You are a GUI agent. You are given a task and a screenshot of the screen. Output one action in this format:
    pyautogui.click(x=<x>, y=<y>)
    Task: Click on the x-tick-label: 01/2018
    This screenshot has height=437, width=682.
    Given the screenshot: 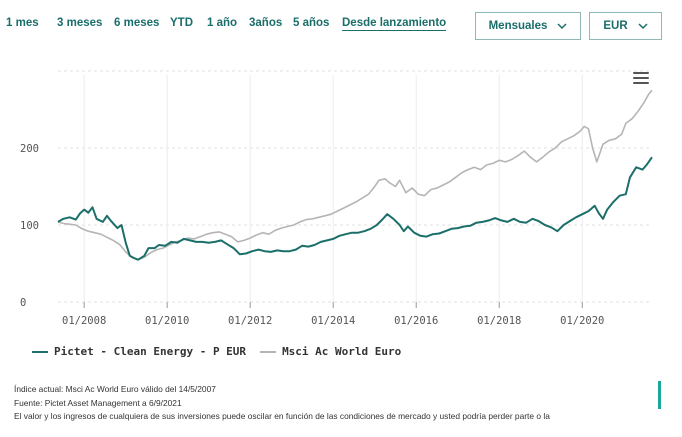 What is the action you would take?
    pyautogui.click(x=499, y=321)
    